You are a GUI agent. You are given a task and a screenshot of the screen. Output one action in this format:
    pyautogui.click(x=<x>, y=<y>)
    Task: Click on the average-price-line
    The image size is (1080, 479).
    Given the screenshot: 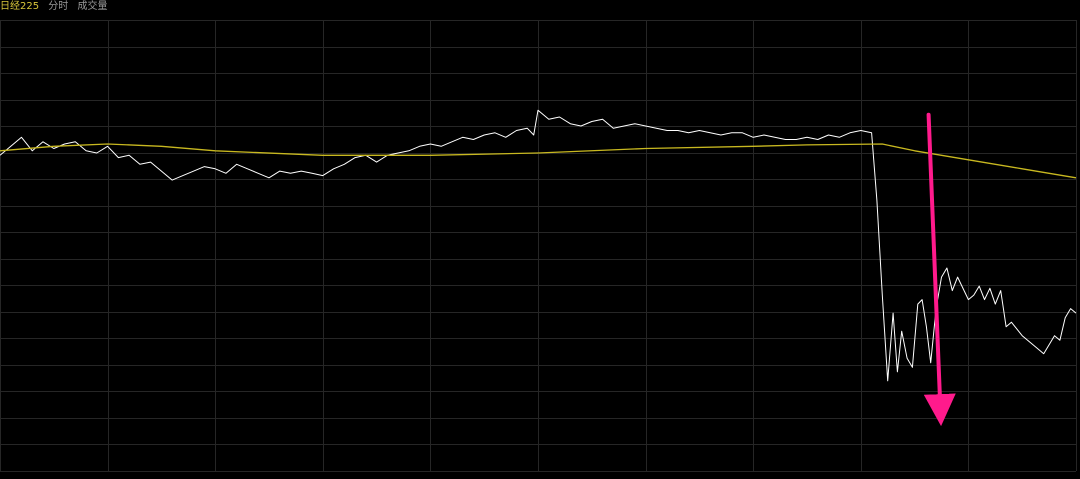 What is the action you would take?
    pyautogui.click(x=538, y=161)
    